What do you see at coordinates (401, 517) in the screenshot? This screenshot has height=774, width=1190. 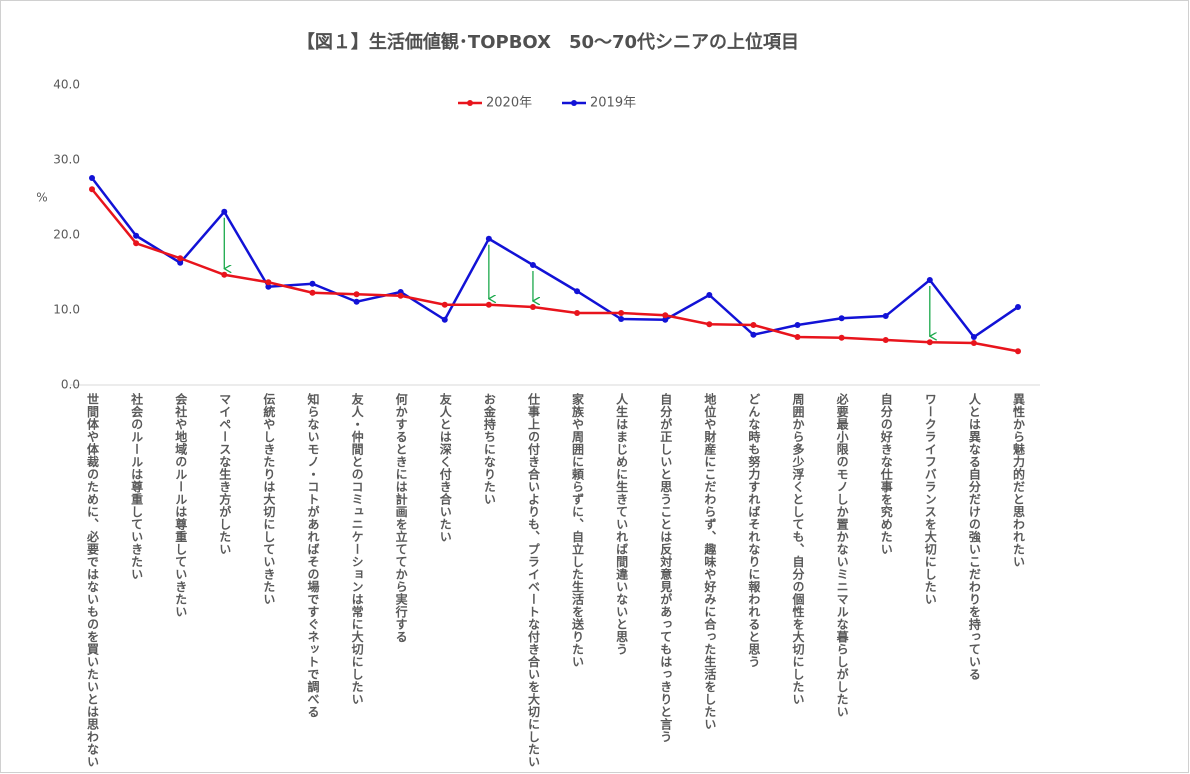 I see `x-tick-label: 何かするときには計画を立ててから実行する` at bounding box center [401, 517].